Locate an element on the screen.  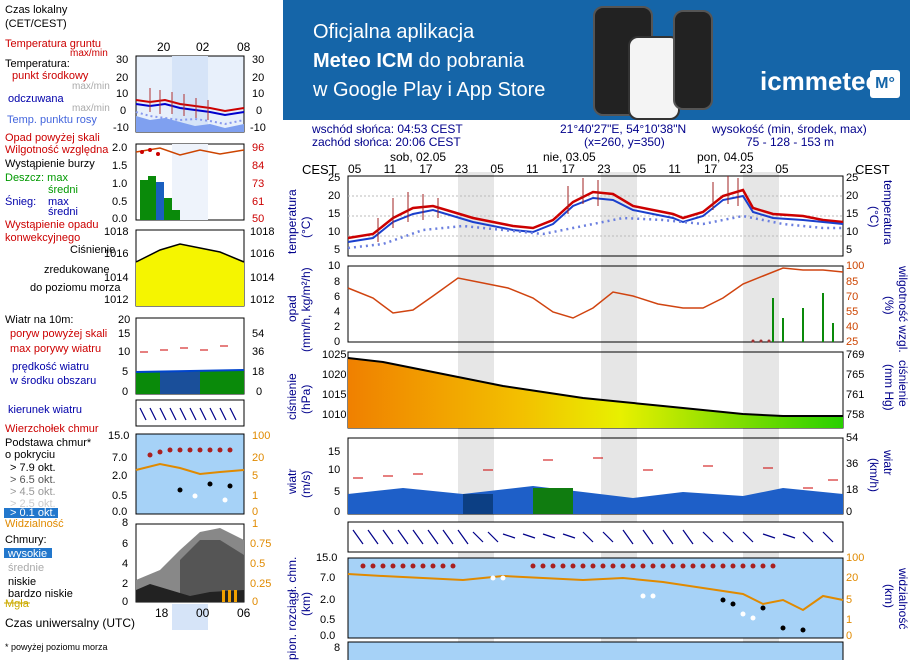
midpoint-label: punkt środkowy is located at coordinates (50, 76).